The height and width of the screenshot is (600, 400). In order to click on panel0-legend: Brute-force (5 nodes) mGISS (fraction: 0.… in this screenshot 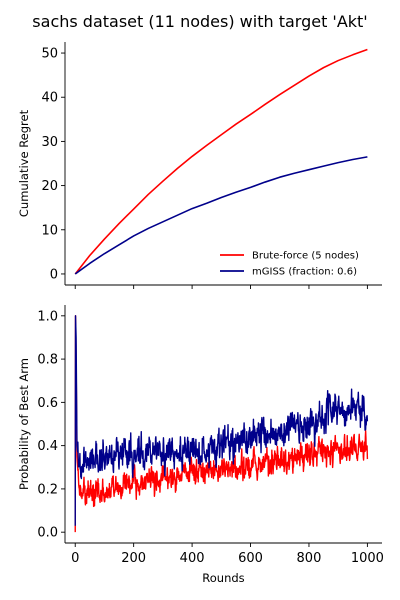, I will do `click(289, 264)`.